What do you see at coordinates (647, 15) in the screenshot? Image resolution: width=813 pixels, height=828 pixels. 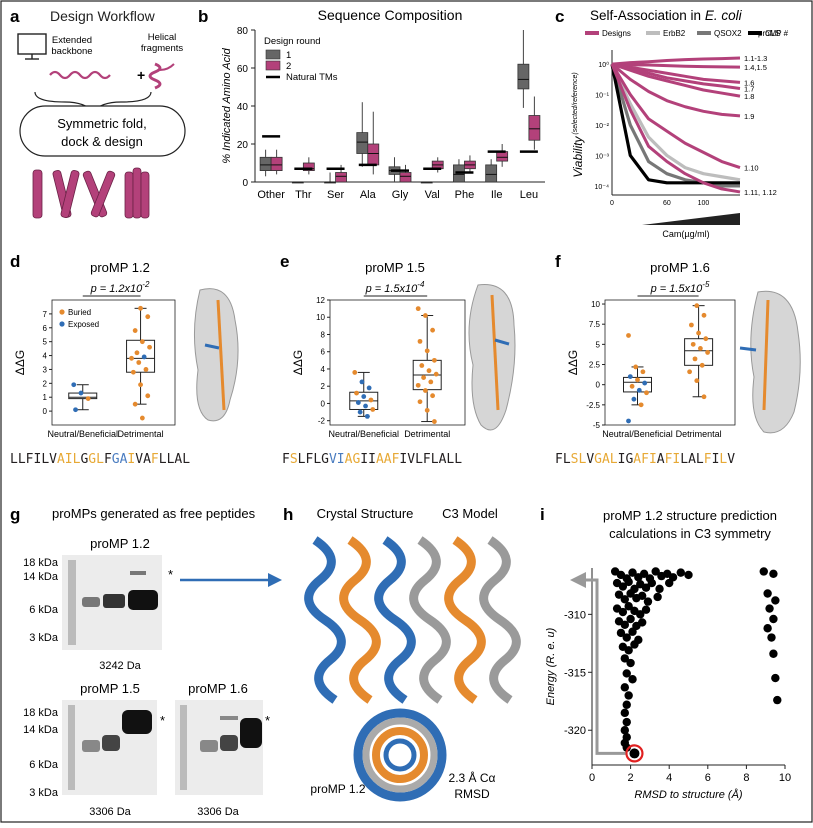 I see `panel-c-title-text: Self-Association in` at bounding box center [647, 15].